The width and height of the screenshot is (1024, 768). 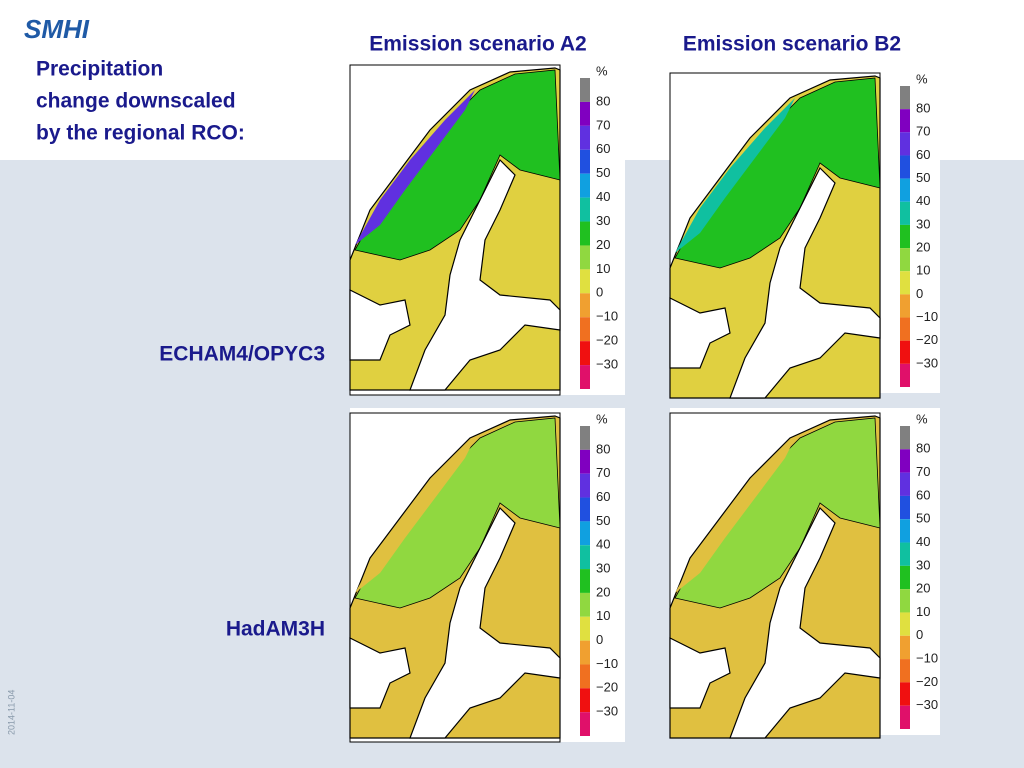 What do you see at coordinates (607, 316) in the screenshot?
I see `colorbar-label: −10` at bounding box center [607, 316].